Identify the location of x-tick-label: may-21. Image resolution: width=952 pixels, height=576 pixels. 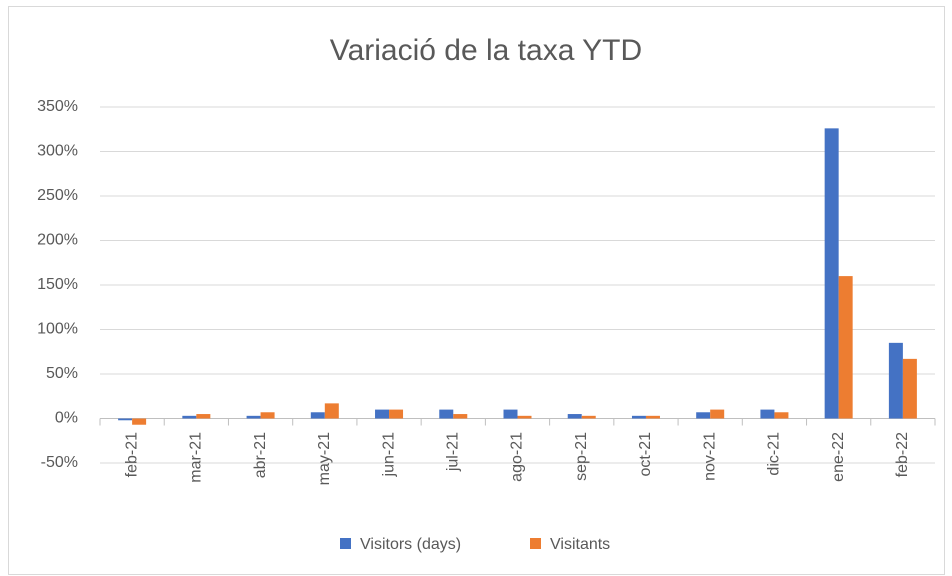
(324, 458).